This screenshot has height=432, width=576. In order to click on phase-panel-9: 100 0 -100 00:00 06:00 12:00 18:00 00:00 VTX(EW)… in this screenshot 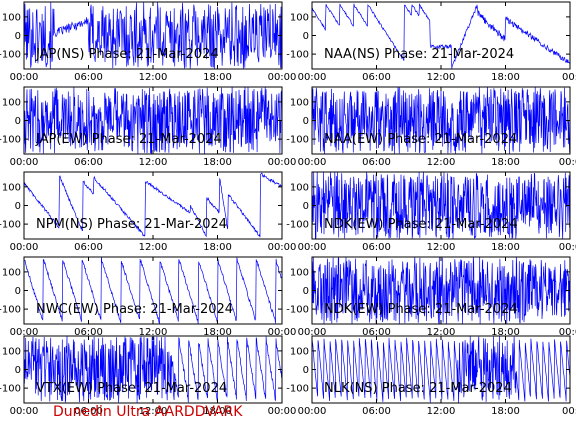, I will do `click(148, 376)`.